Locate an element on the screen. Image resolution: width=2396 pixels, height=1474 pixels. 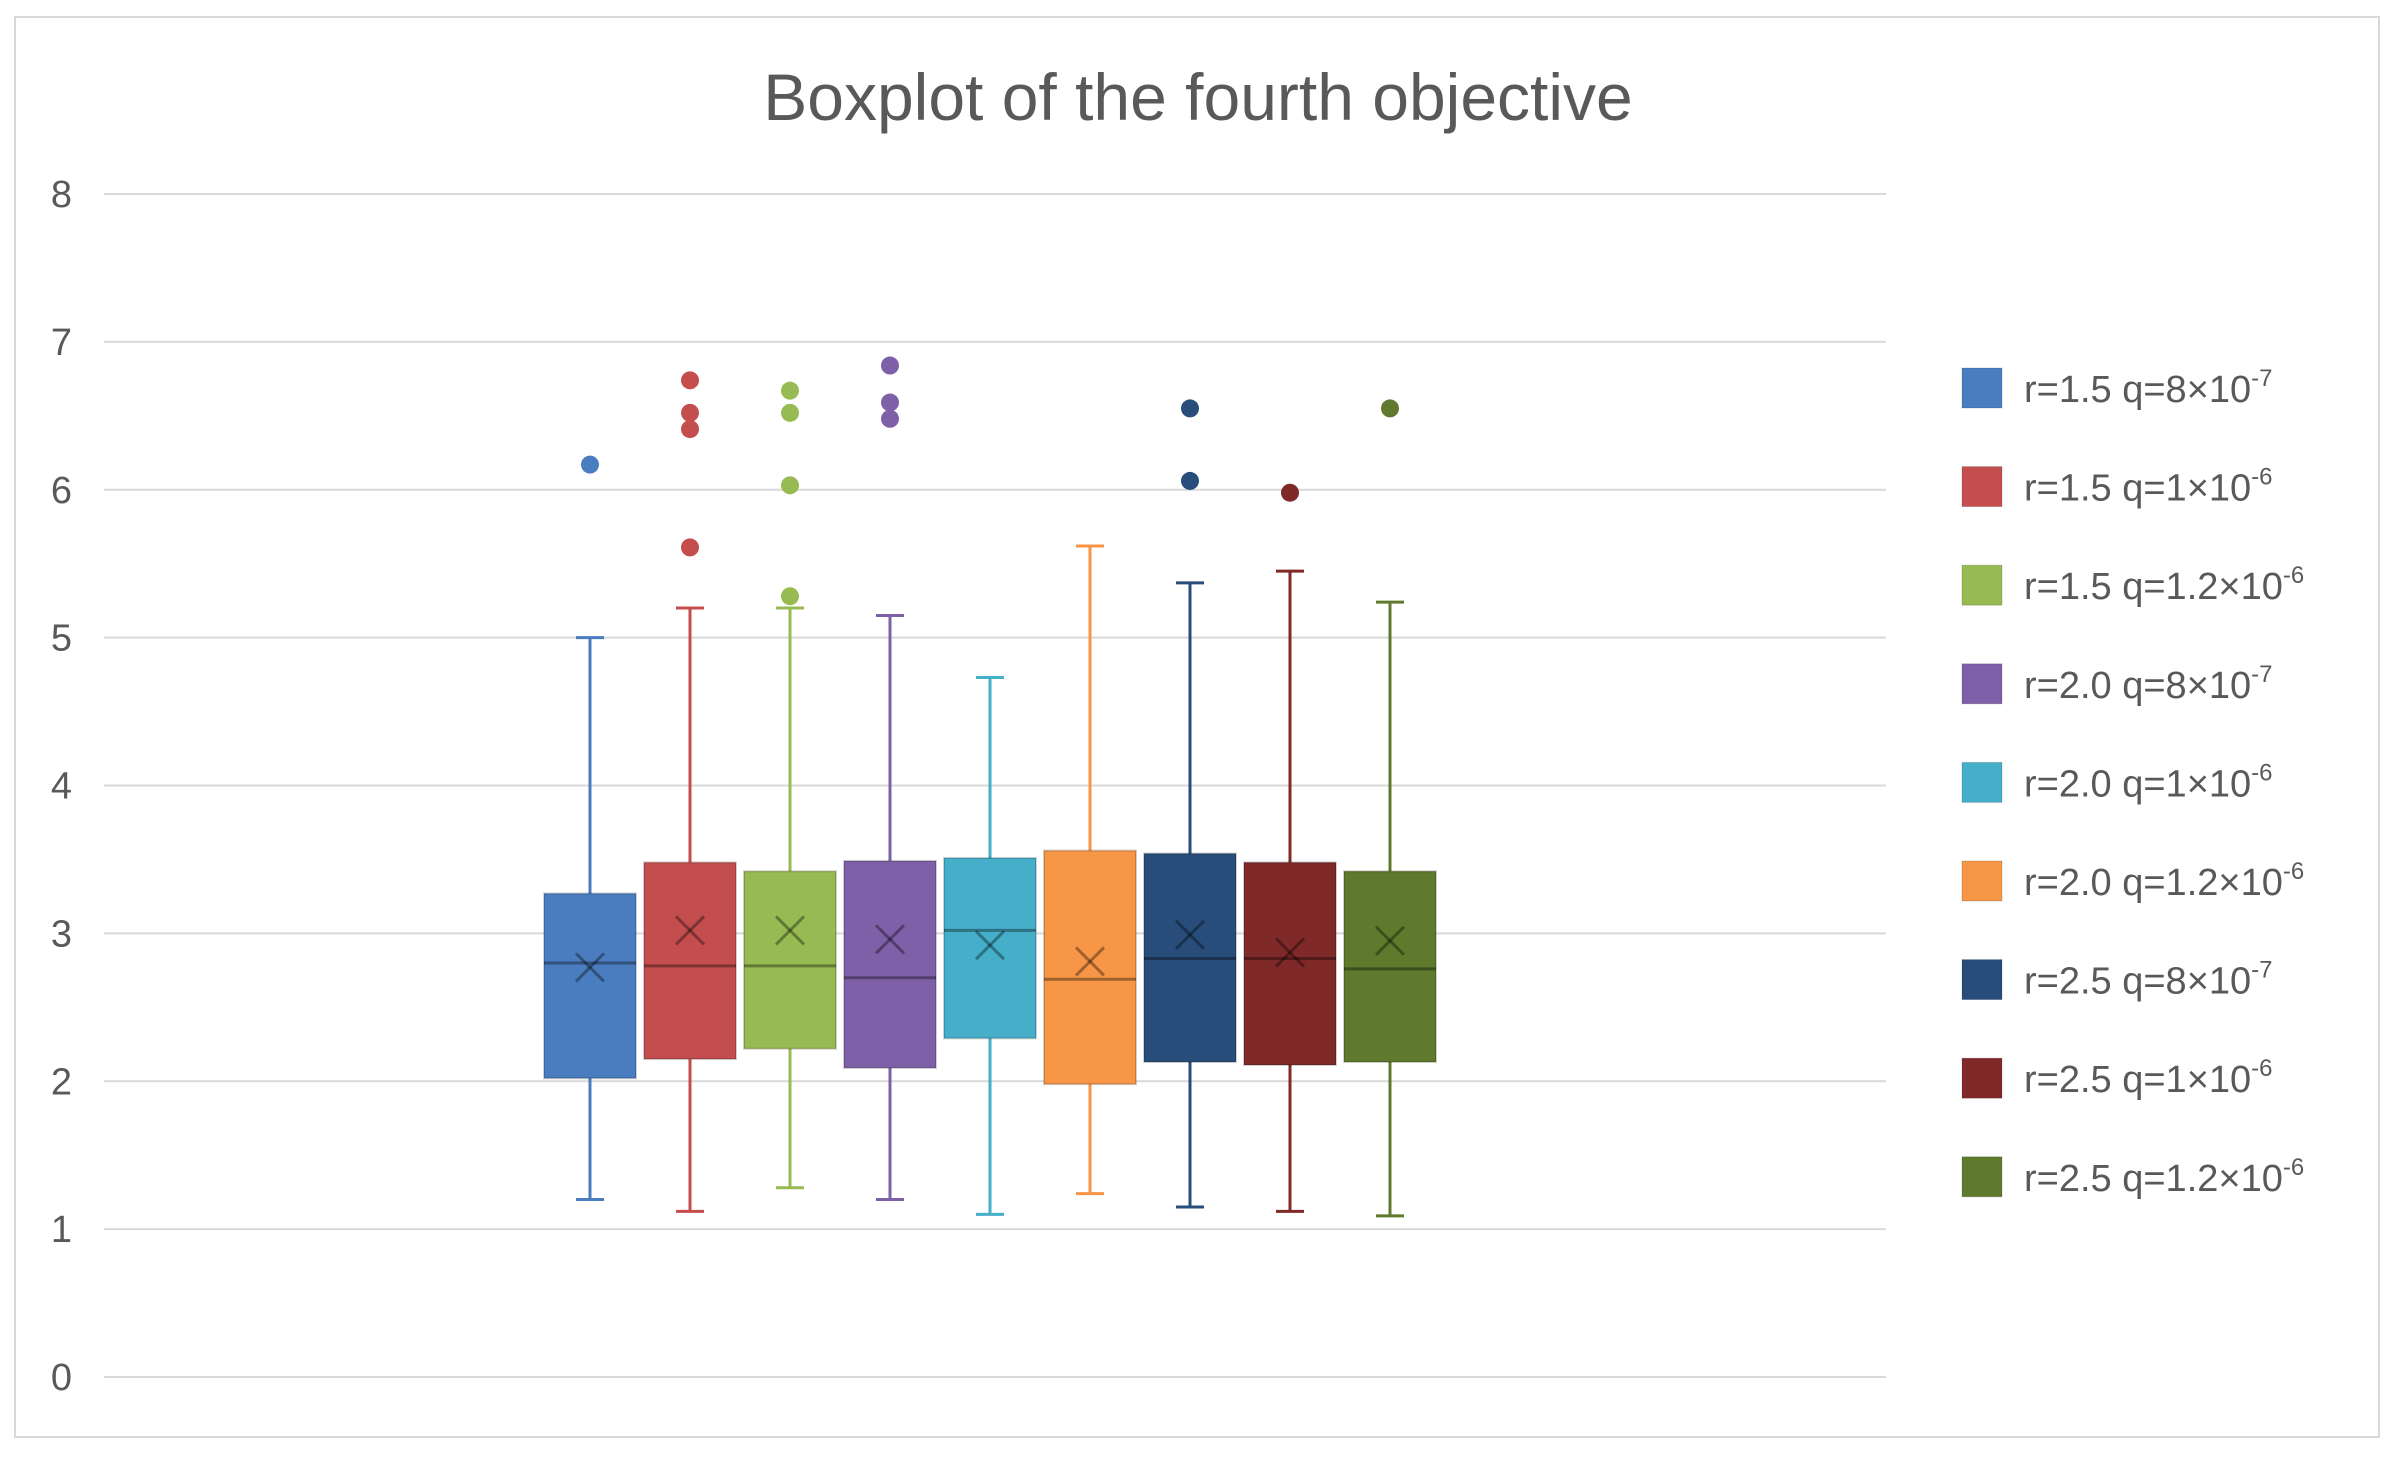
legend-label: r=2.0 q=1×10-6 is located at coordinates (2148, 782).